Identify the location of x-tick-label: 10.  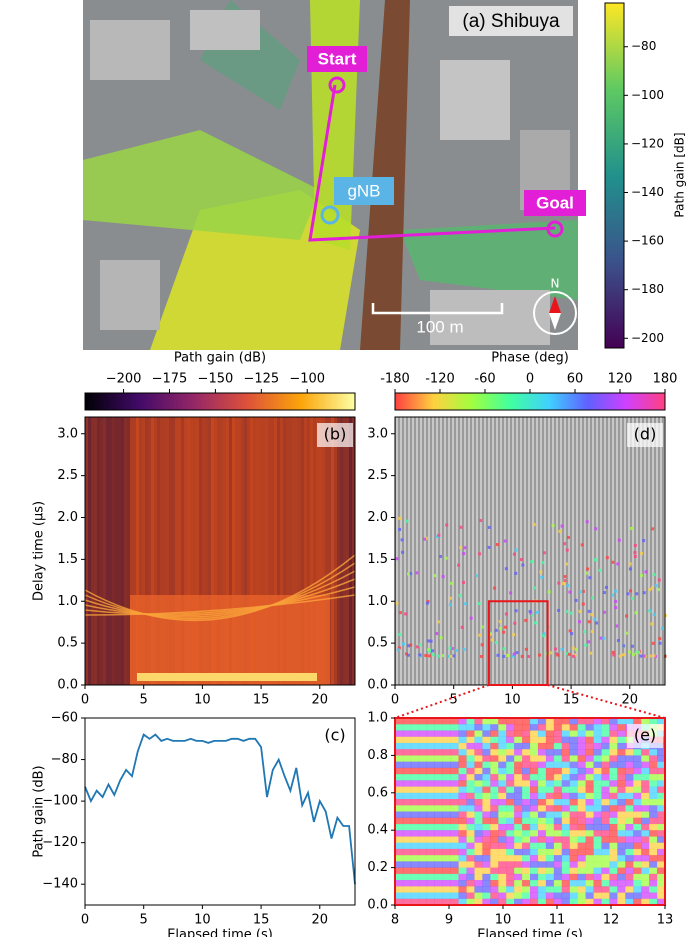
(503, 920).